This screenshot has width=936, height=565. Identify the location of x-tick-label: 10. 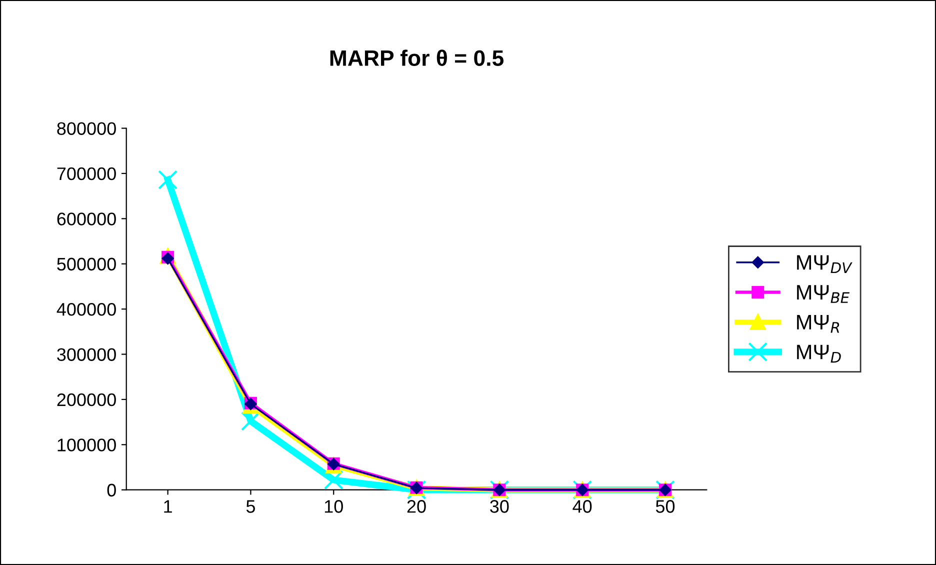
(333, 506).